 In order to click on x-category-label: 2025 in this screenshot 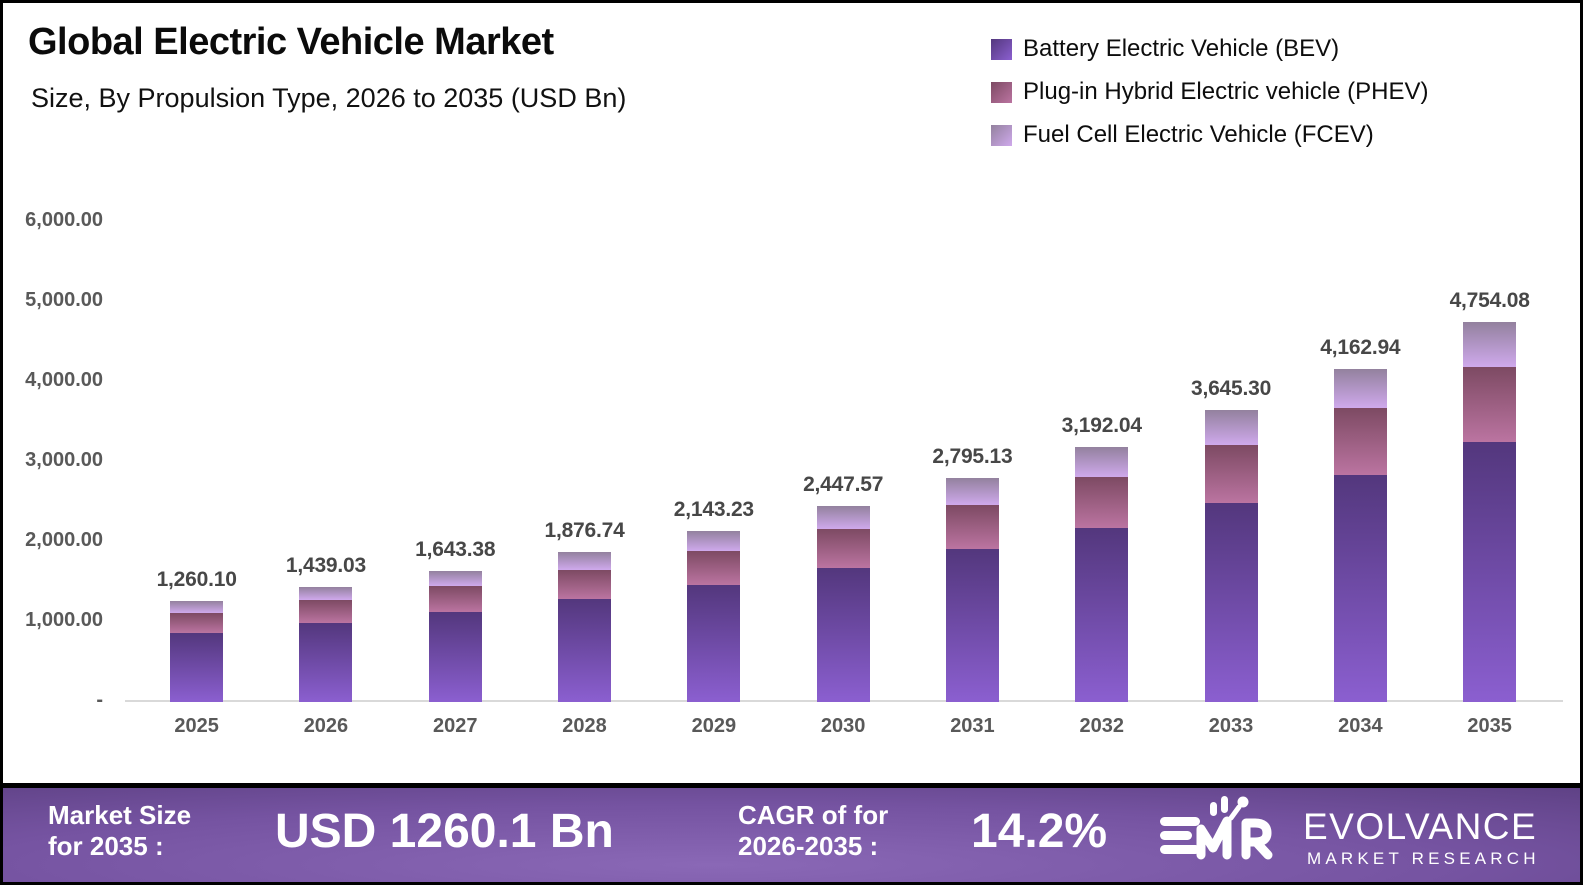, I will do `click(196, 726)`.